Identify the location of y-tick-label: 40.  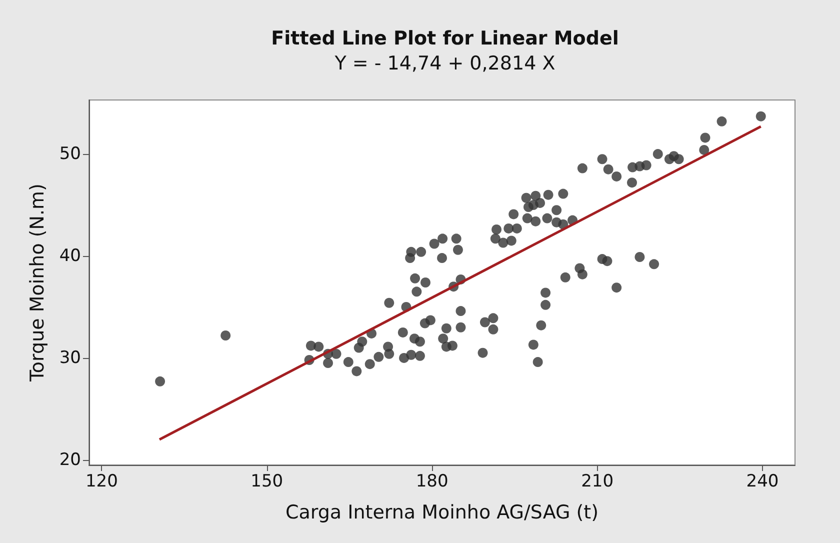
(70, 256).